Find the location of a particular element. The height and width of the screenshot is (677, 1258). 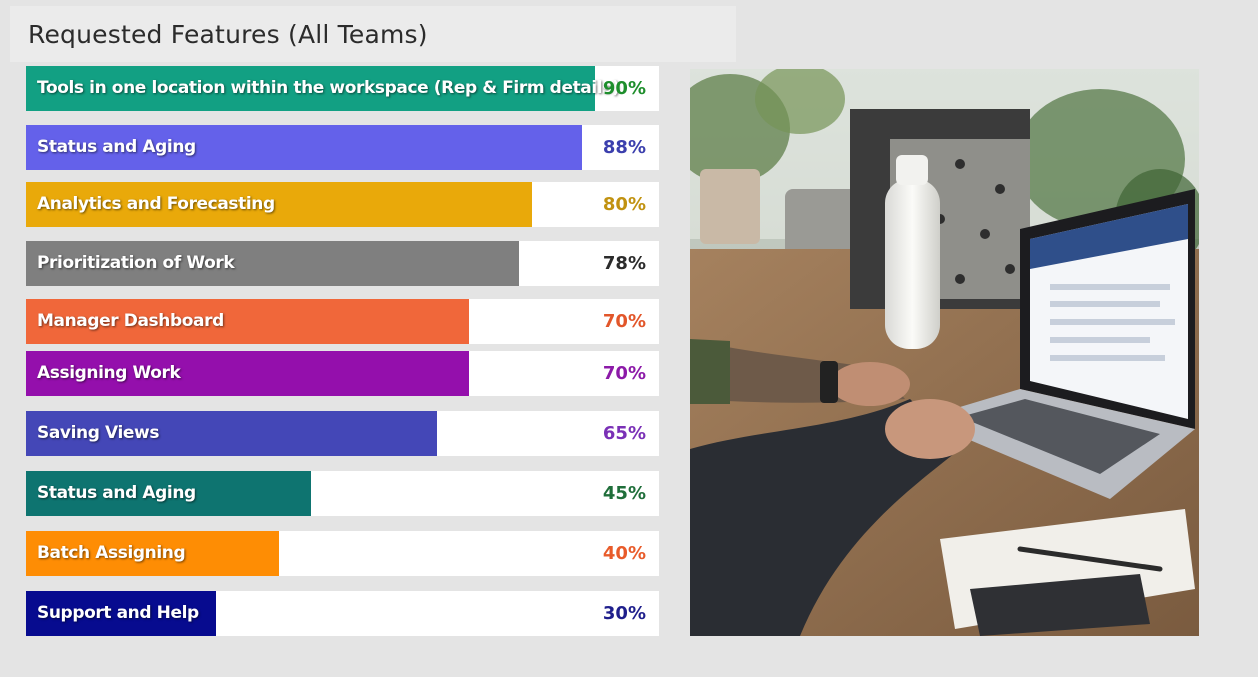

feature-percent: 90% is located at coordinates (624, 88).